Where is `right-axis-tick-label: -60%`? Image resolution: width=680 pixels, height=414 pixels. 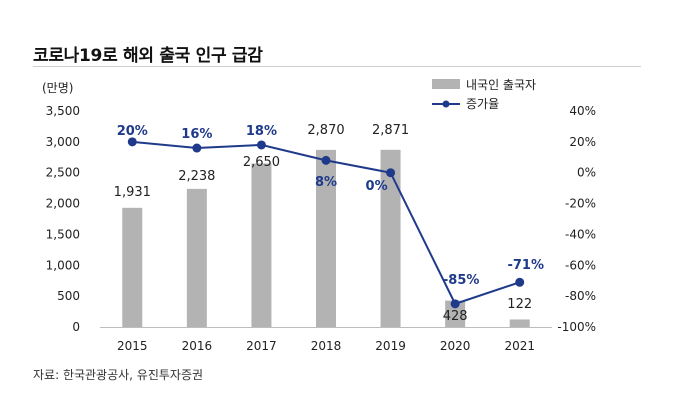 right-axis-tick-label: -60% is located at coordinates (580, 265).